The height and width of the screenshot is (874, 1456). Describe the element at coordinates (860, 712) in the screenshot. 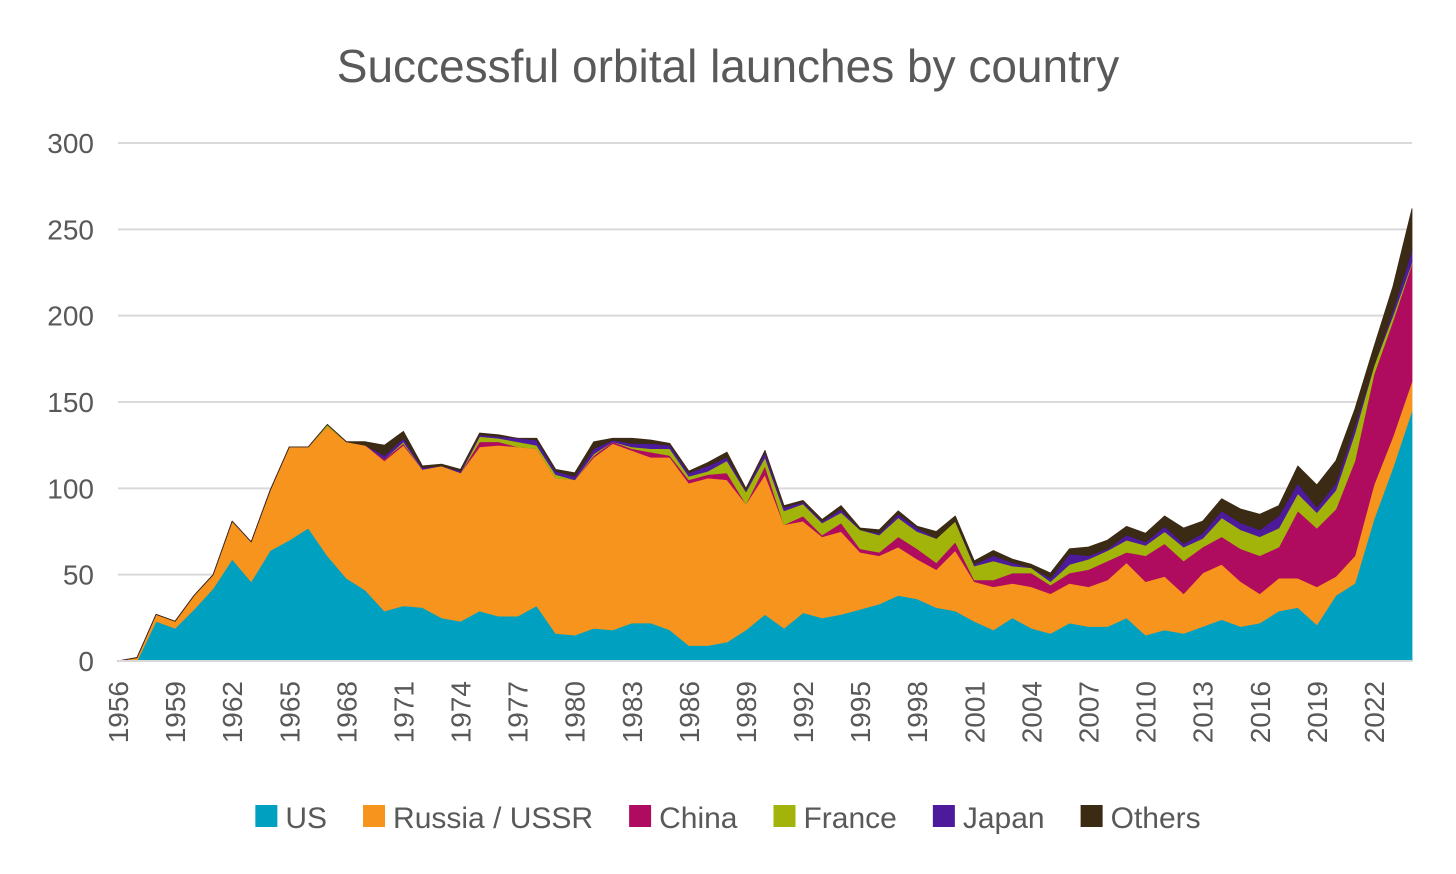

I see `x-tick-label: 1995` at that location.